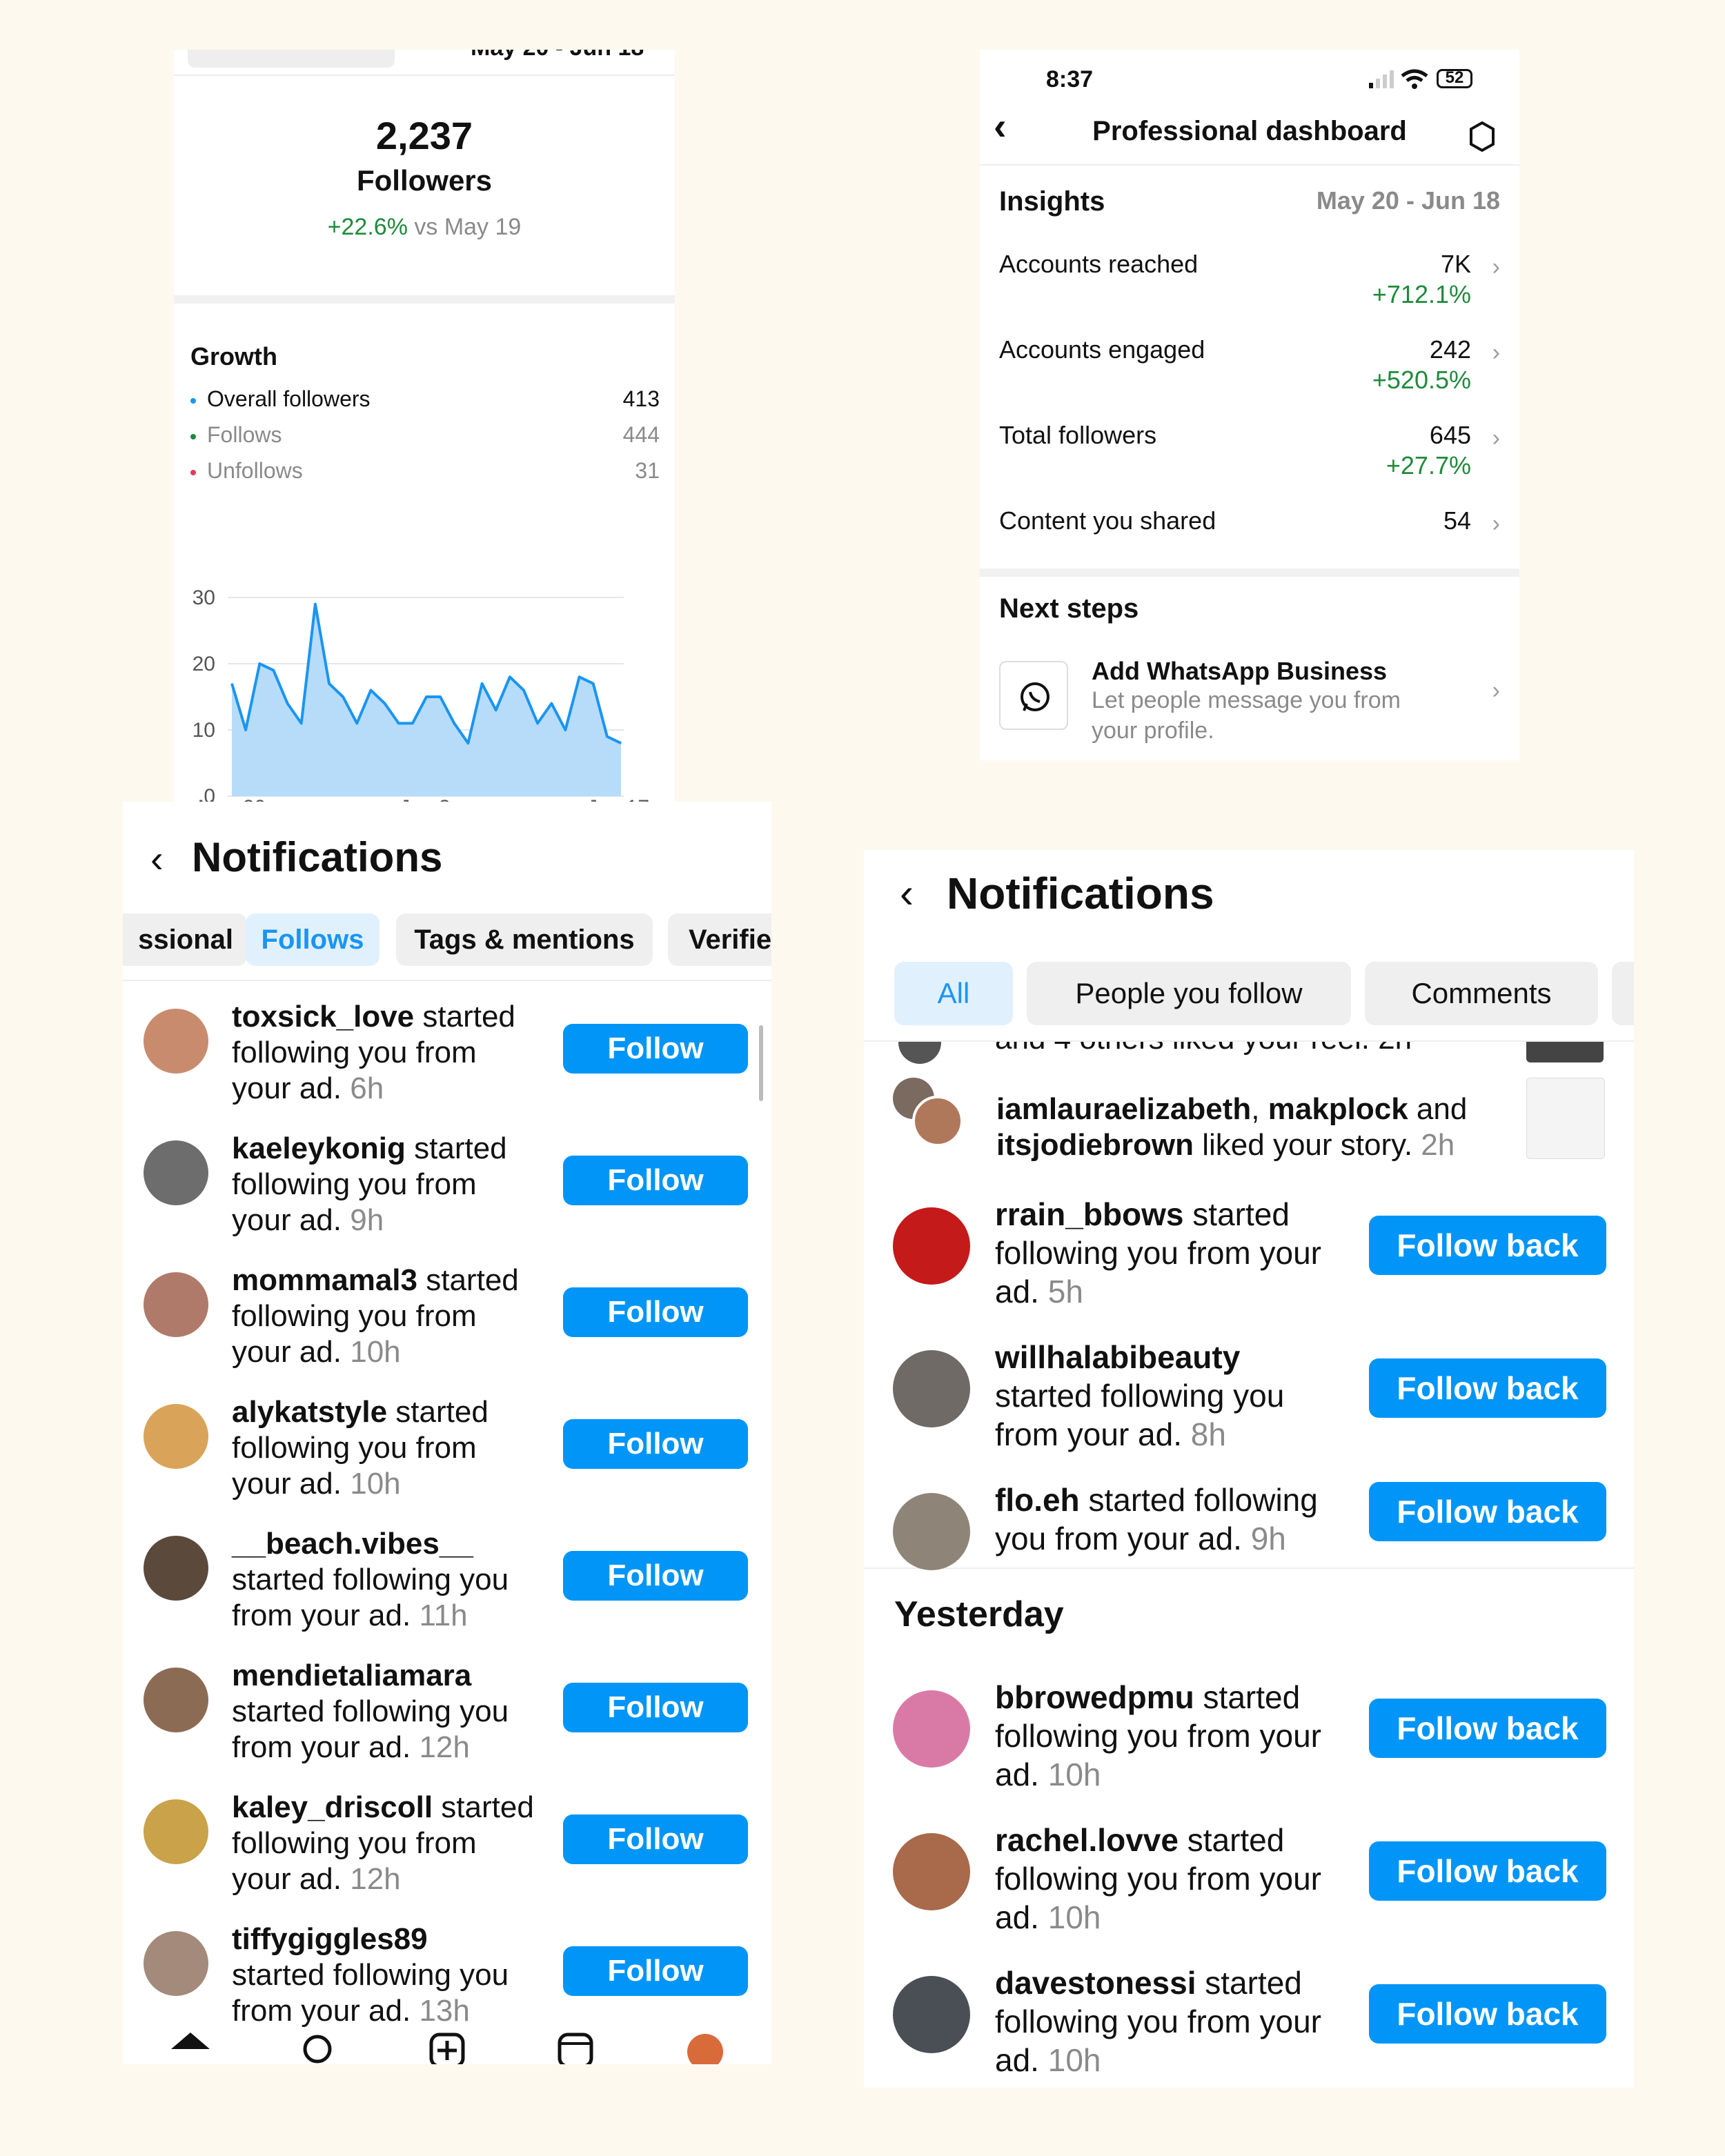 This screenshot has width=1725, height=2156. What do you see at coordinates (319, 1148) in the screenshot?
I see `username: kaeleykonig` at bounding box center [319, 1148].